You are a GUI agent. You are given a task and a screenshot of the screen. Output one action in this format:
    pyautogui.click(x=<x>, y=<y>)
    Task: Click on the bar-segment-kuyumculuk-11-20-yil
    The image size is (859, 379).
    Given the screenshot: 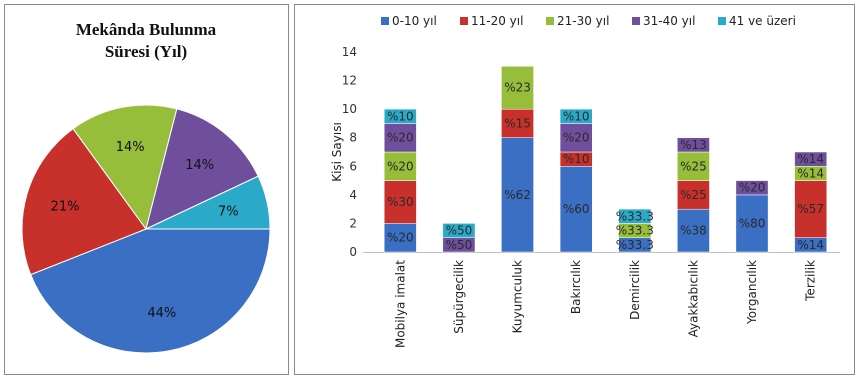 What is the action you would take?
    pyautogui.click(x=517, y=123)
    